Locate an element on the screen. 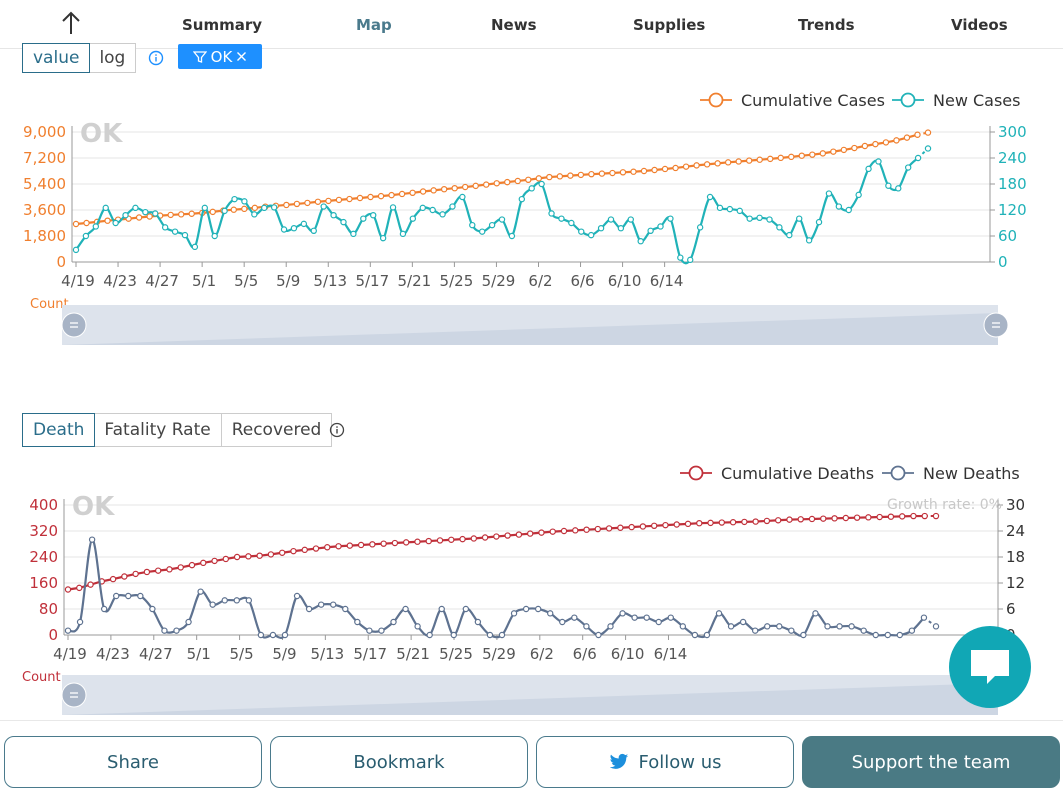 This screenshot has width=1063, height=804. tab-death: Death is located at coordinates (59, 430).